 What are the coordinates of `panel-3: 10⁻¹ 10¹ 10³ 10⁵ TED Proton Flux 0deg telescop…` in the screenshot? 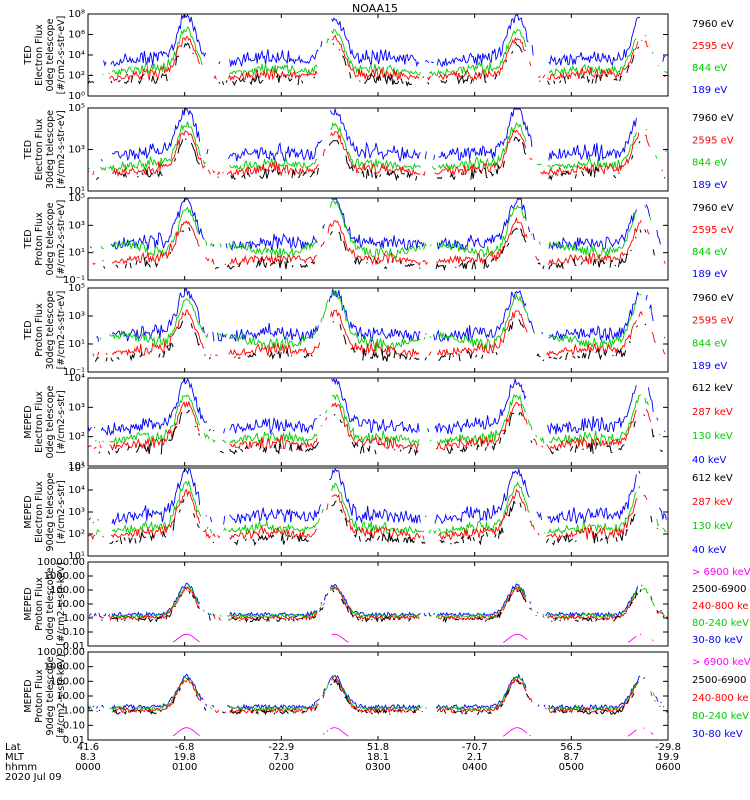 It's located at (378, 239).